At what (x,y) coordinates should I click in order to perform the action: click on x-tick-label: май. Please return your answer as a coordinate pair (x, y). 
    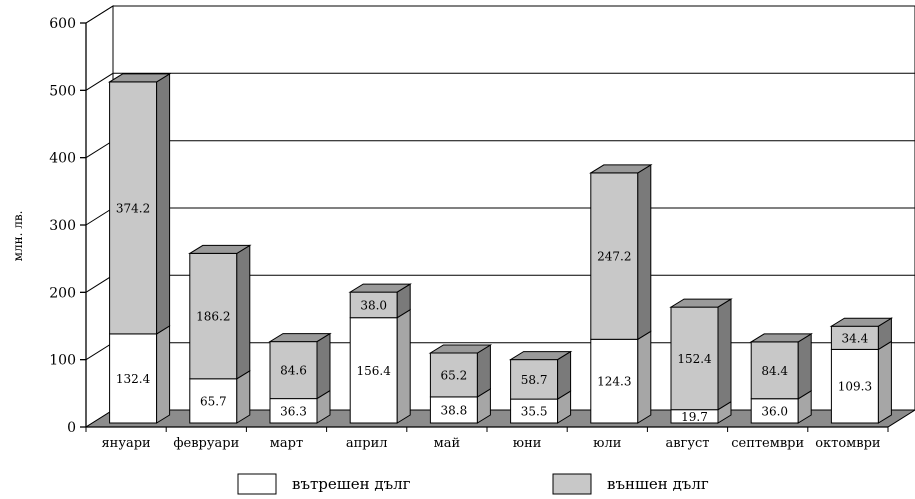
    Looking at the image, I should click on (447, 443).